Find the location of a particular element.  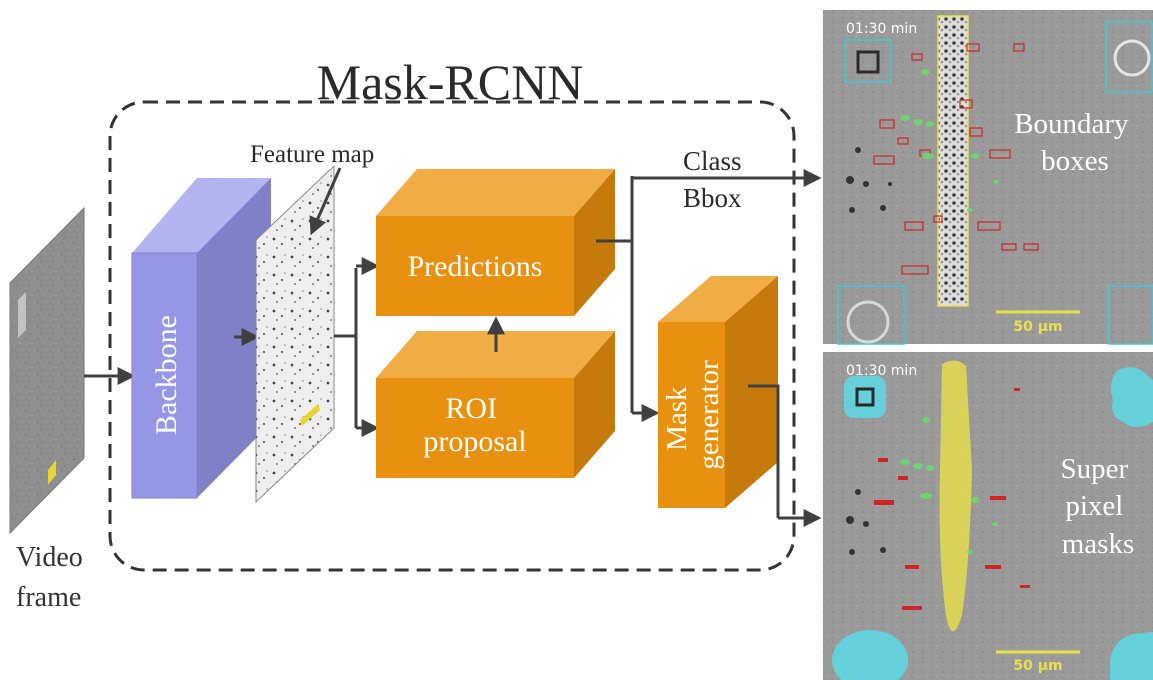

boundary-boxes-label: Boundary boxes is located at coordinates (1075, 142).